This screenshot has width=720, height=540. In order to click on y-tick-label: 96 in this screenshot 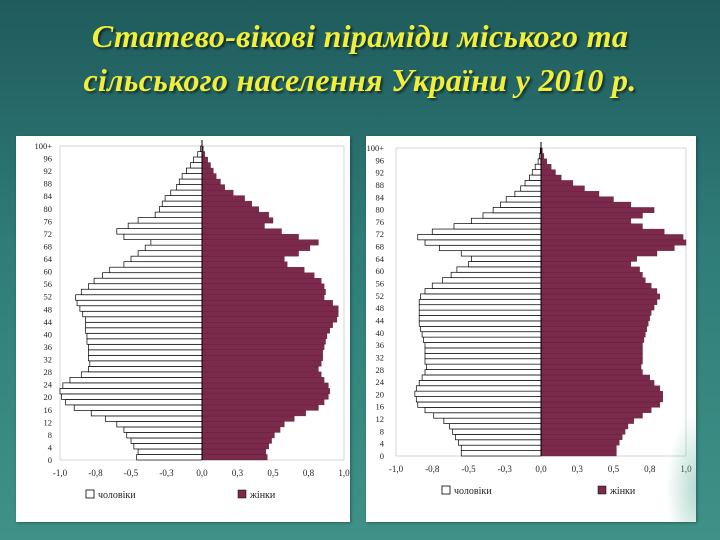, I will do `click(380, 160)`.